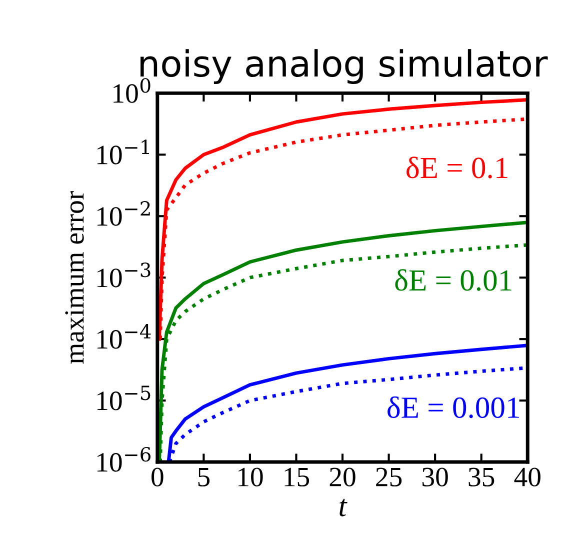 This screenshot has width=583, height=558. Describe the element at coordinates (343, 477) in the screenshot. I see `x-tick-label: 20` at that location.